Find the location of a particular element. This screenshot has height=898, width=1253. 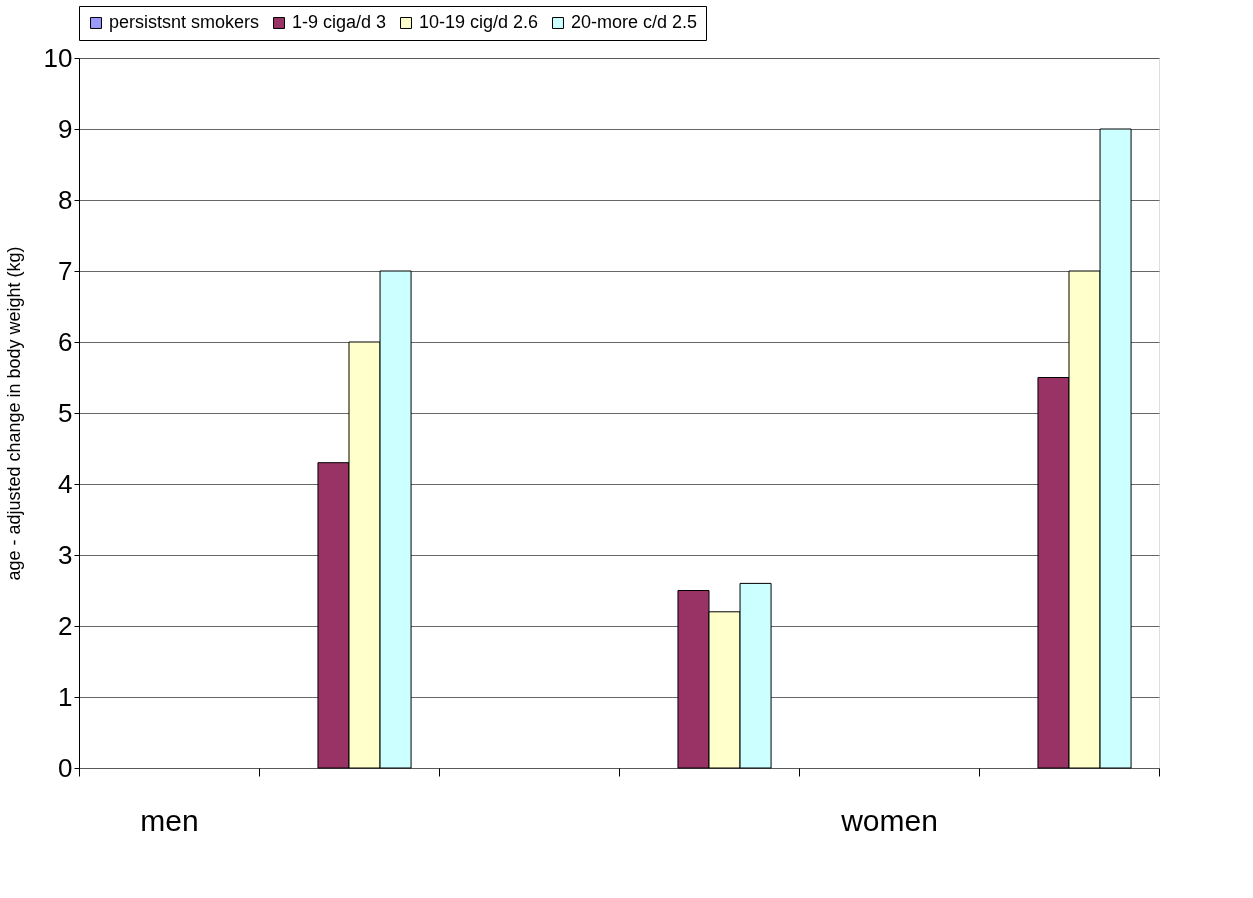

y-tick-label: 7 is located at coordinates (65, 270).